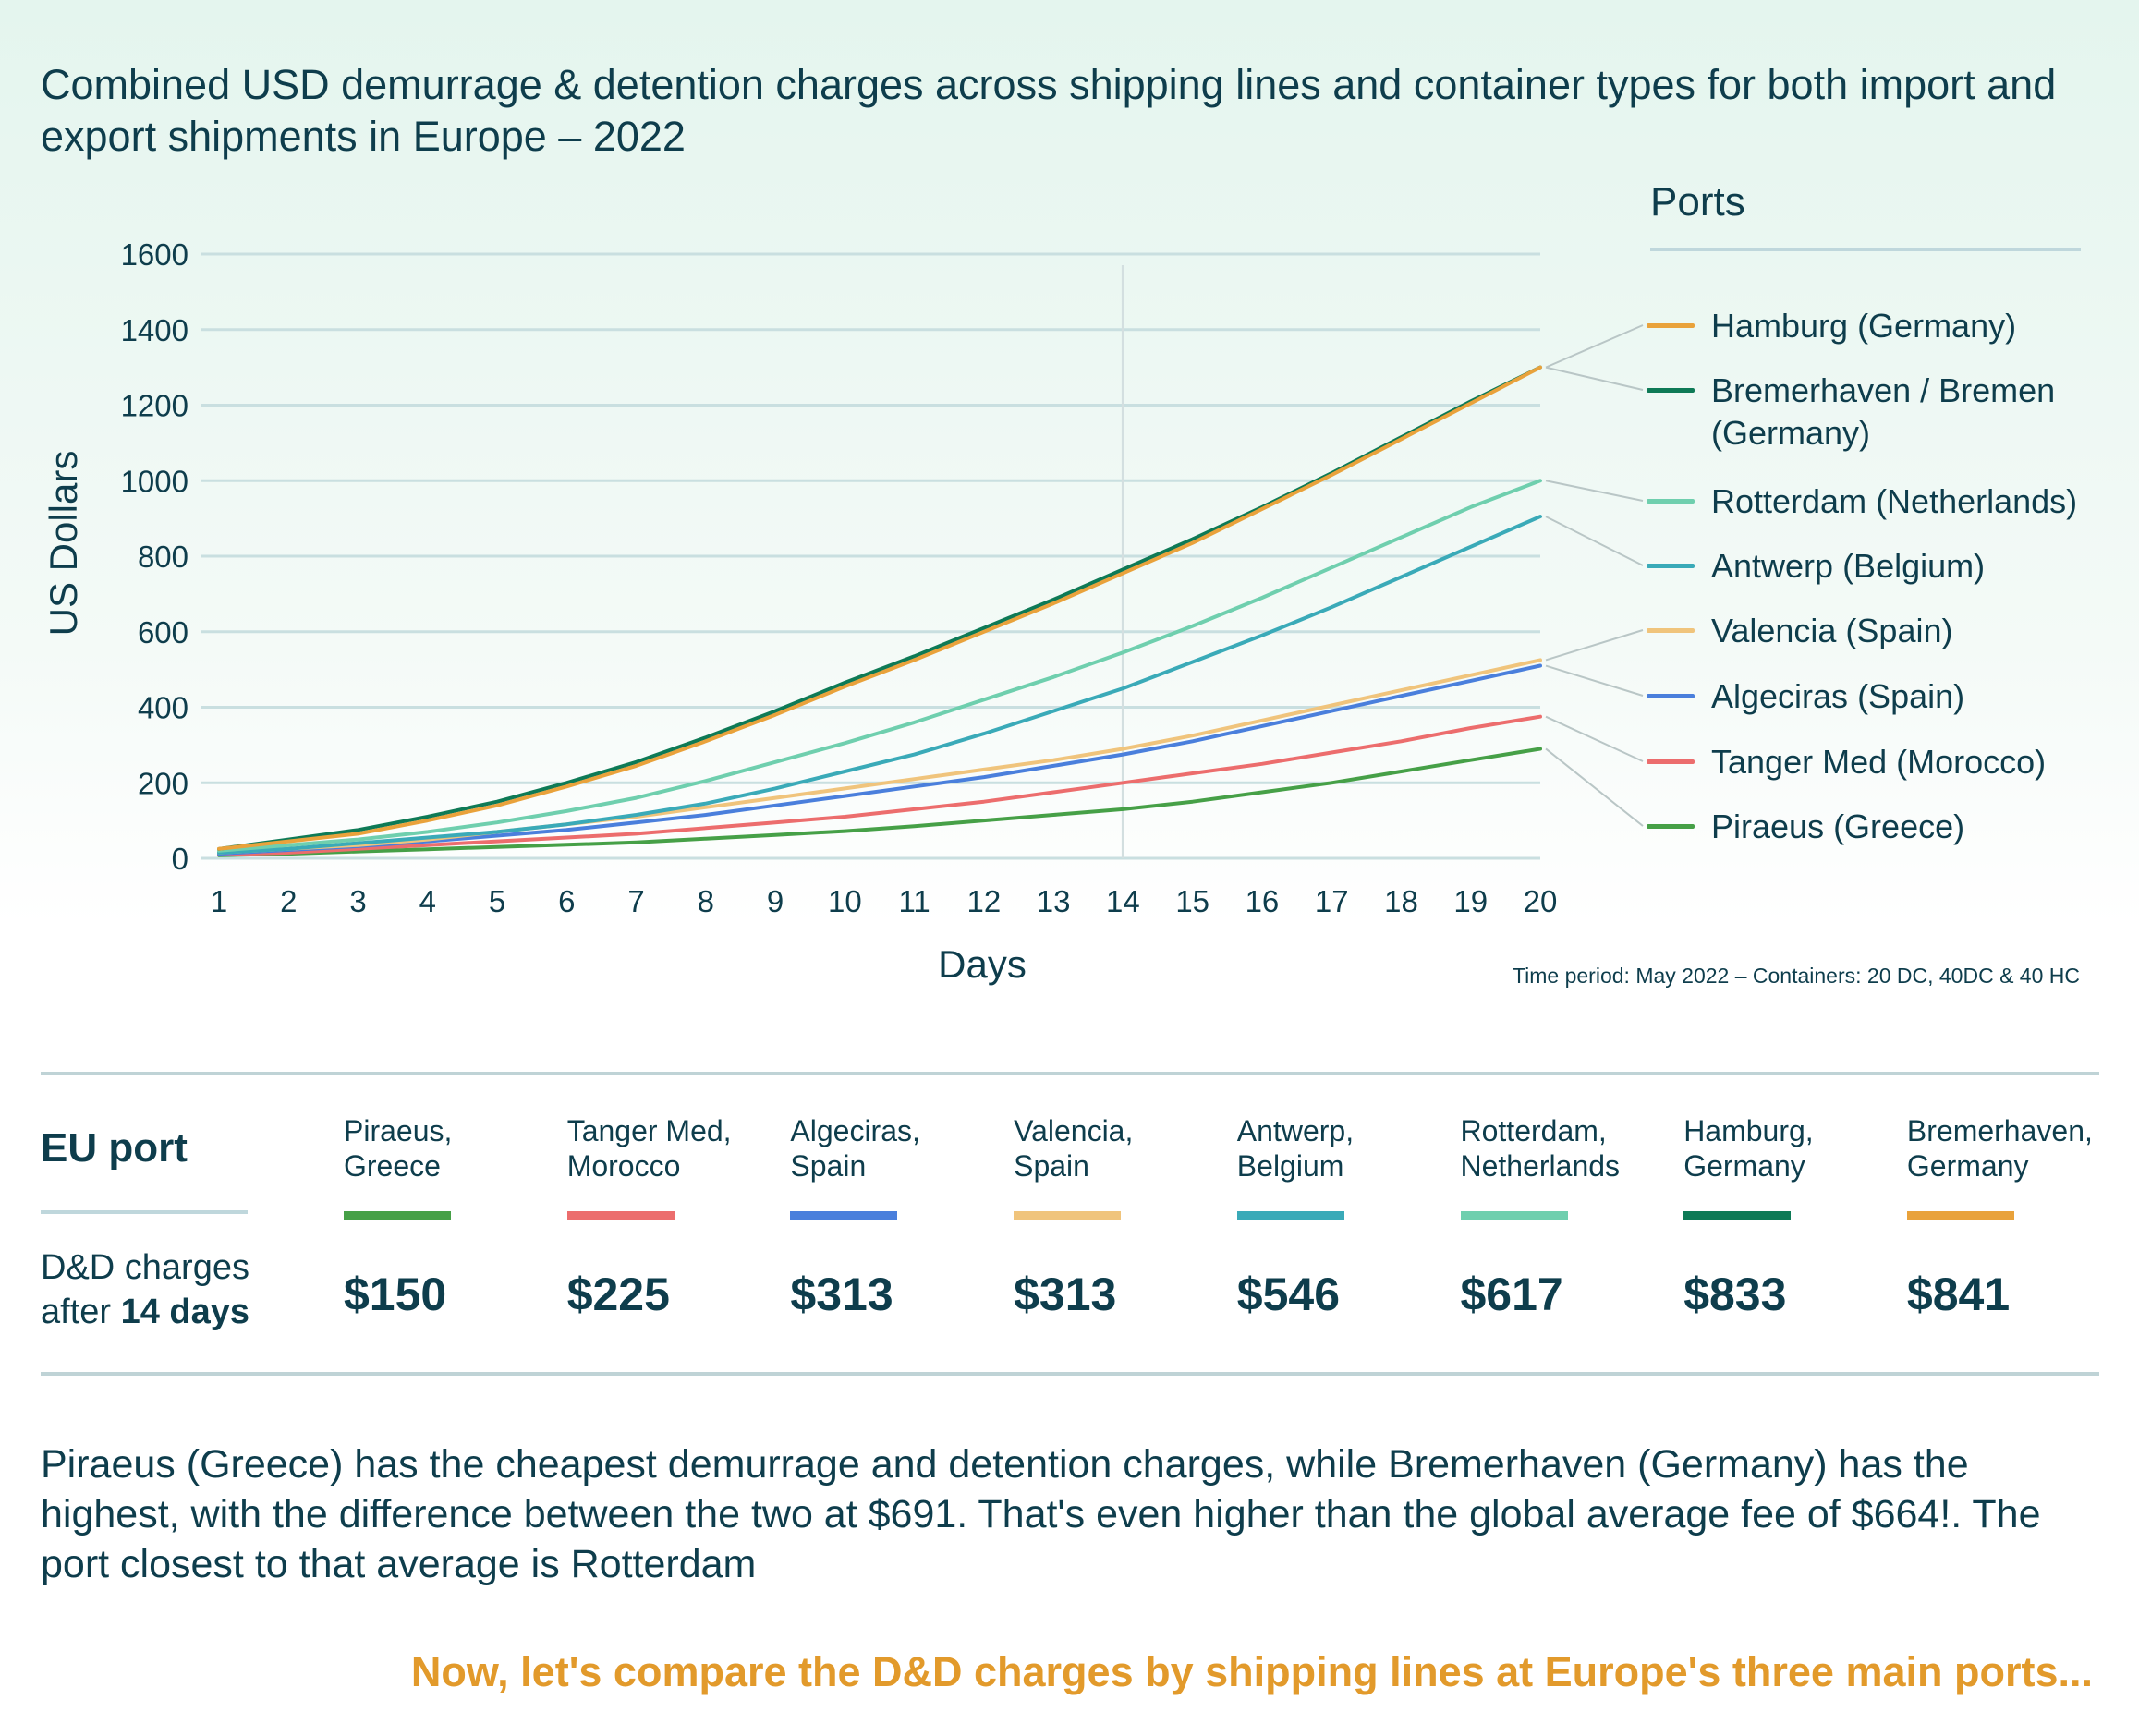  What do you see at coordinates (114, 1148) in the screenshot?
I see `eu-port-label: EU port` at bounding box center [114, 1148].